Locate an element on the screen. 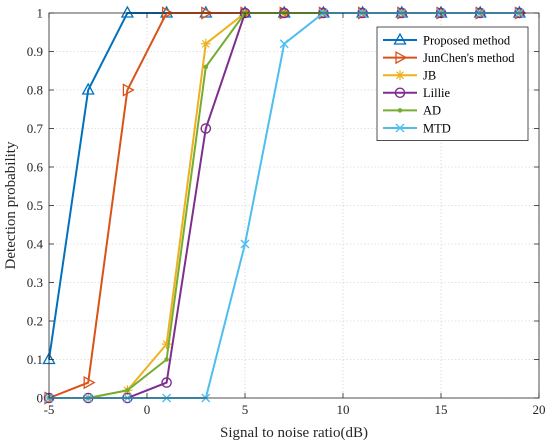 The width and height of the screenshot is (550, 447). legend-label-mtd: MTD is located at coordinates (437, 128).